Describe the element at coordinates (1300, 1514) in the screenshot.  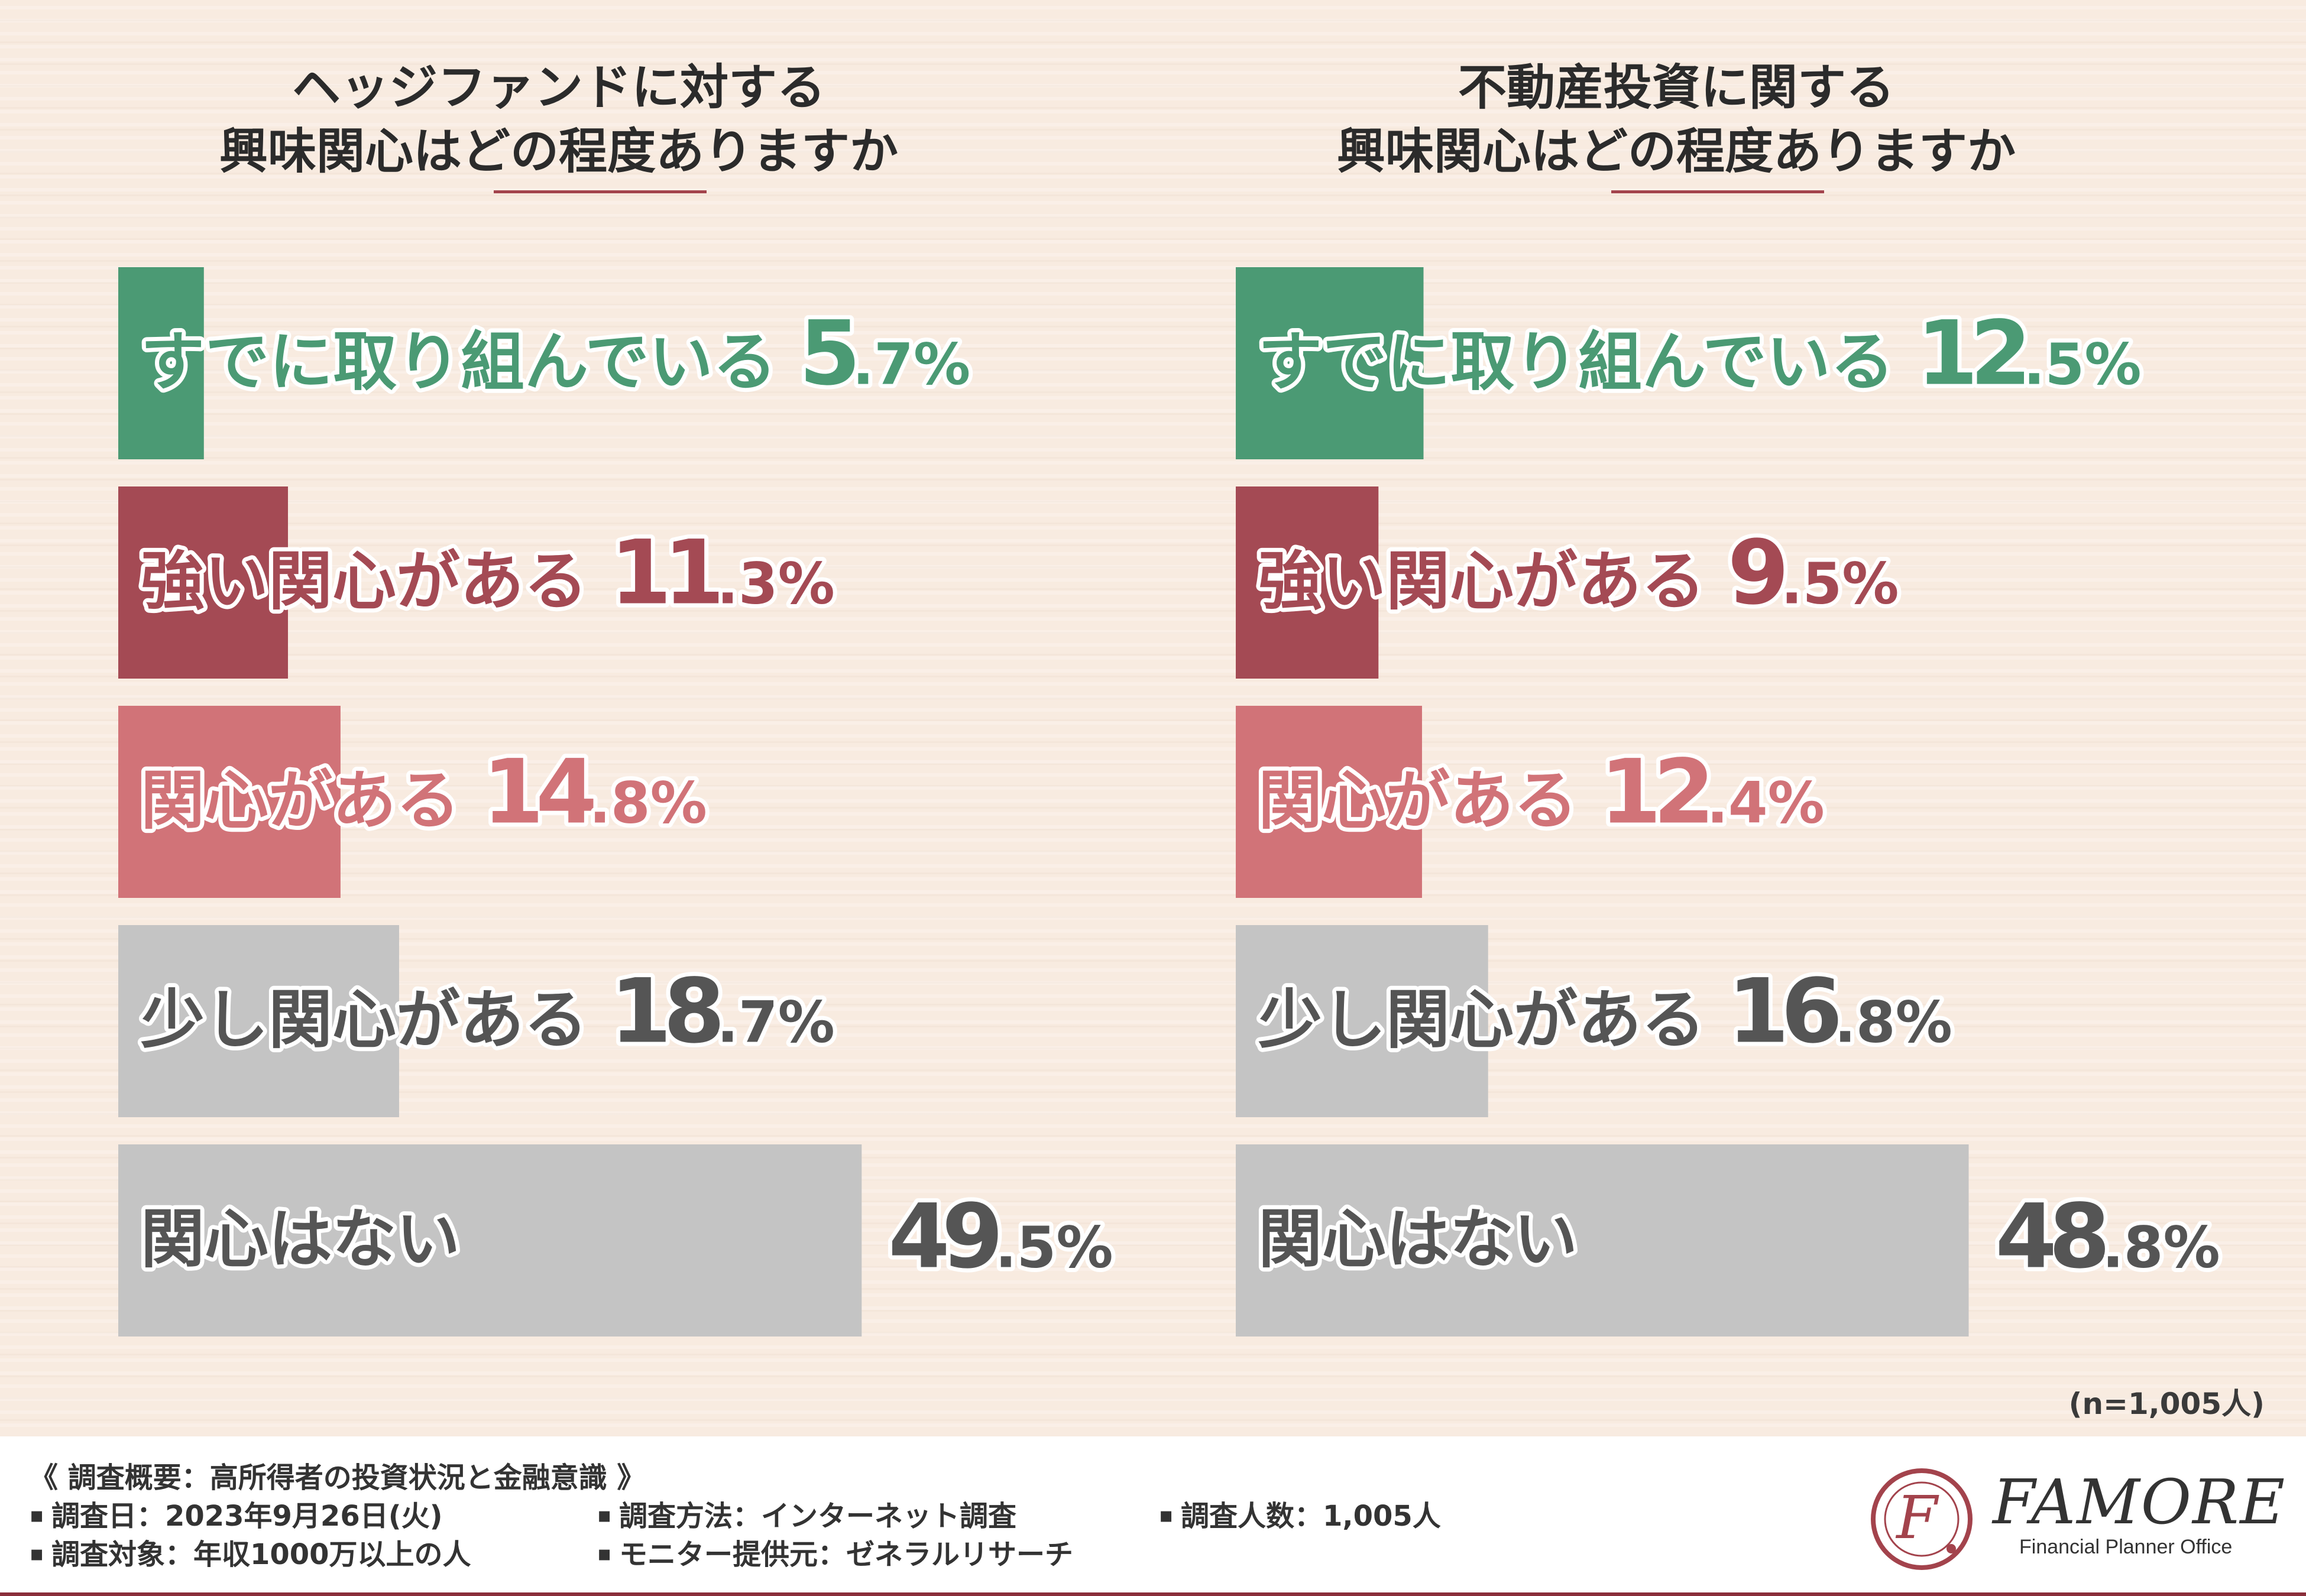
I see `survey-sample-size: 調査人数：1,005人` at that location.